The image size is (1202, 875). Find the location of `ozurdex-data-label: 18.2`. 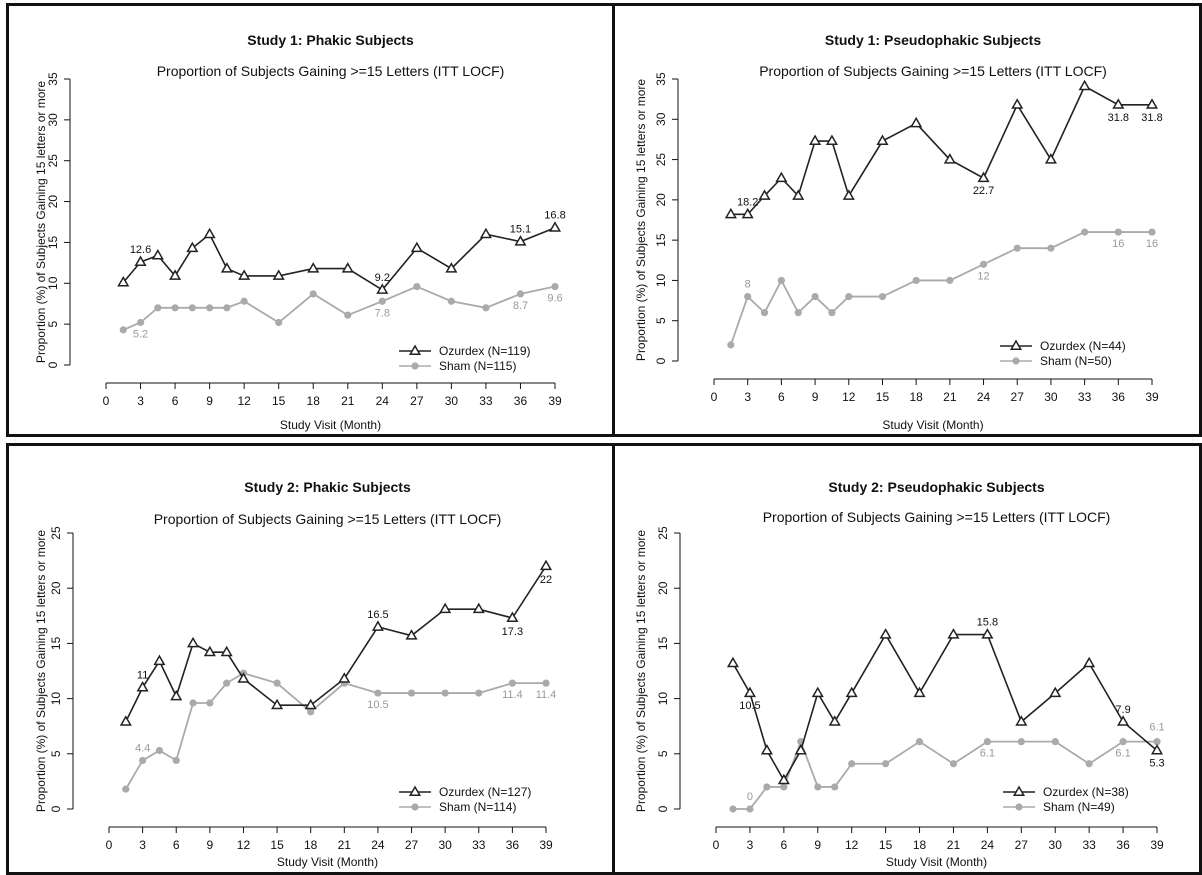

ozurdex-data-label: 18.2 is located at coordinates (747, 202).